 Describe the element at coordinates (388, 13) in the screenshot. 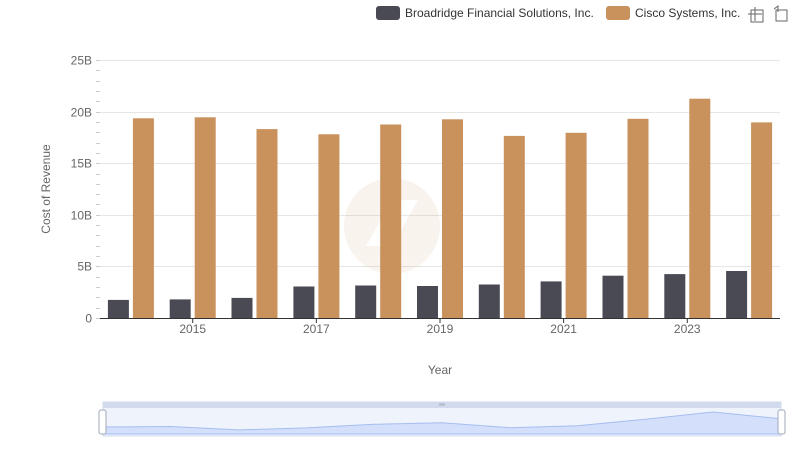

I see `legend-swatch-broadridge` at that location.